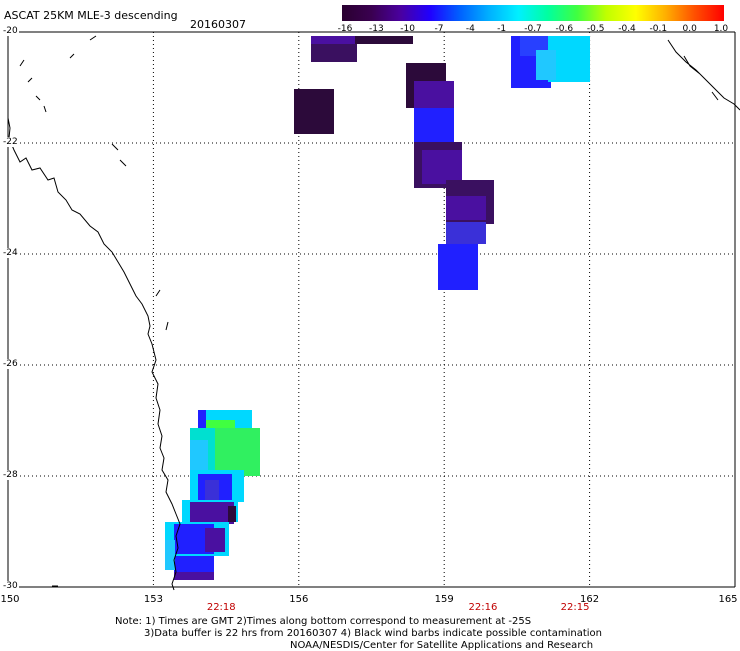  I want to click on colorbar-label: -0.5, so click(595, 29).